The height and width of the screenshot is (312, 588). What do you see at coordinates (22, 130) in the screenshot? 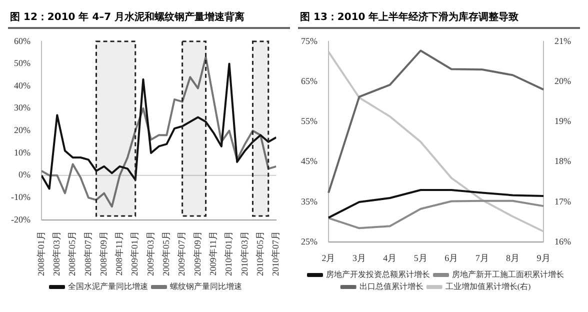
I see `y-tick-label: 20%` at bounding box center [22, 130].